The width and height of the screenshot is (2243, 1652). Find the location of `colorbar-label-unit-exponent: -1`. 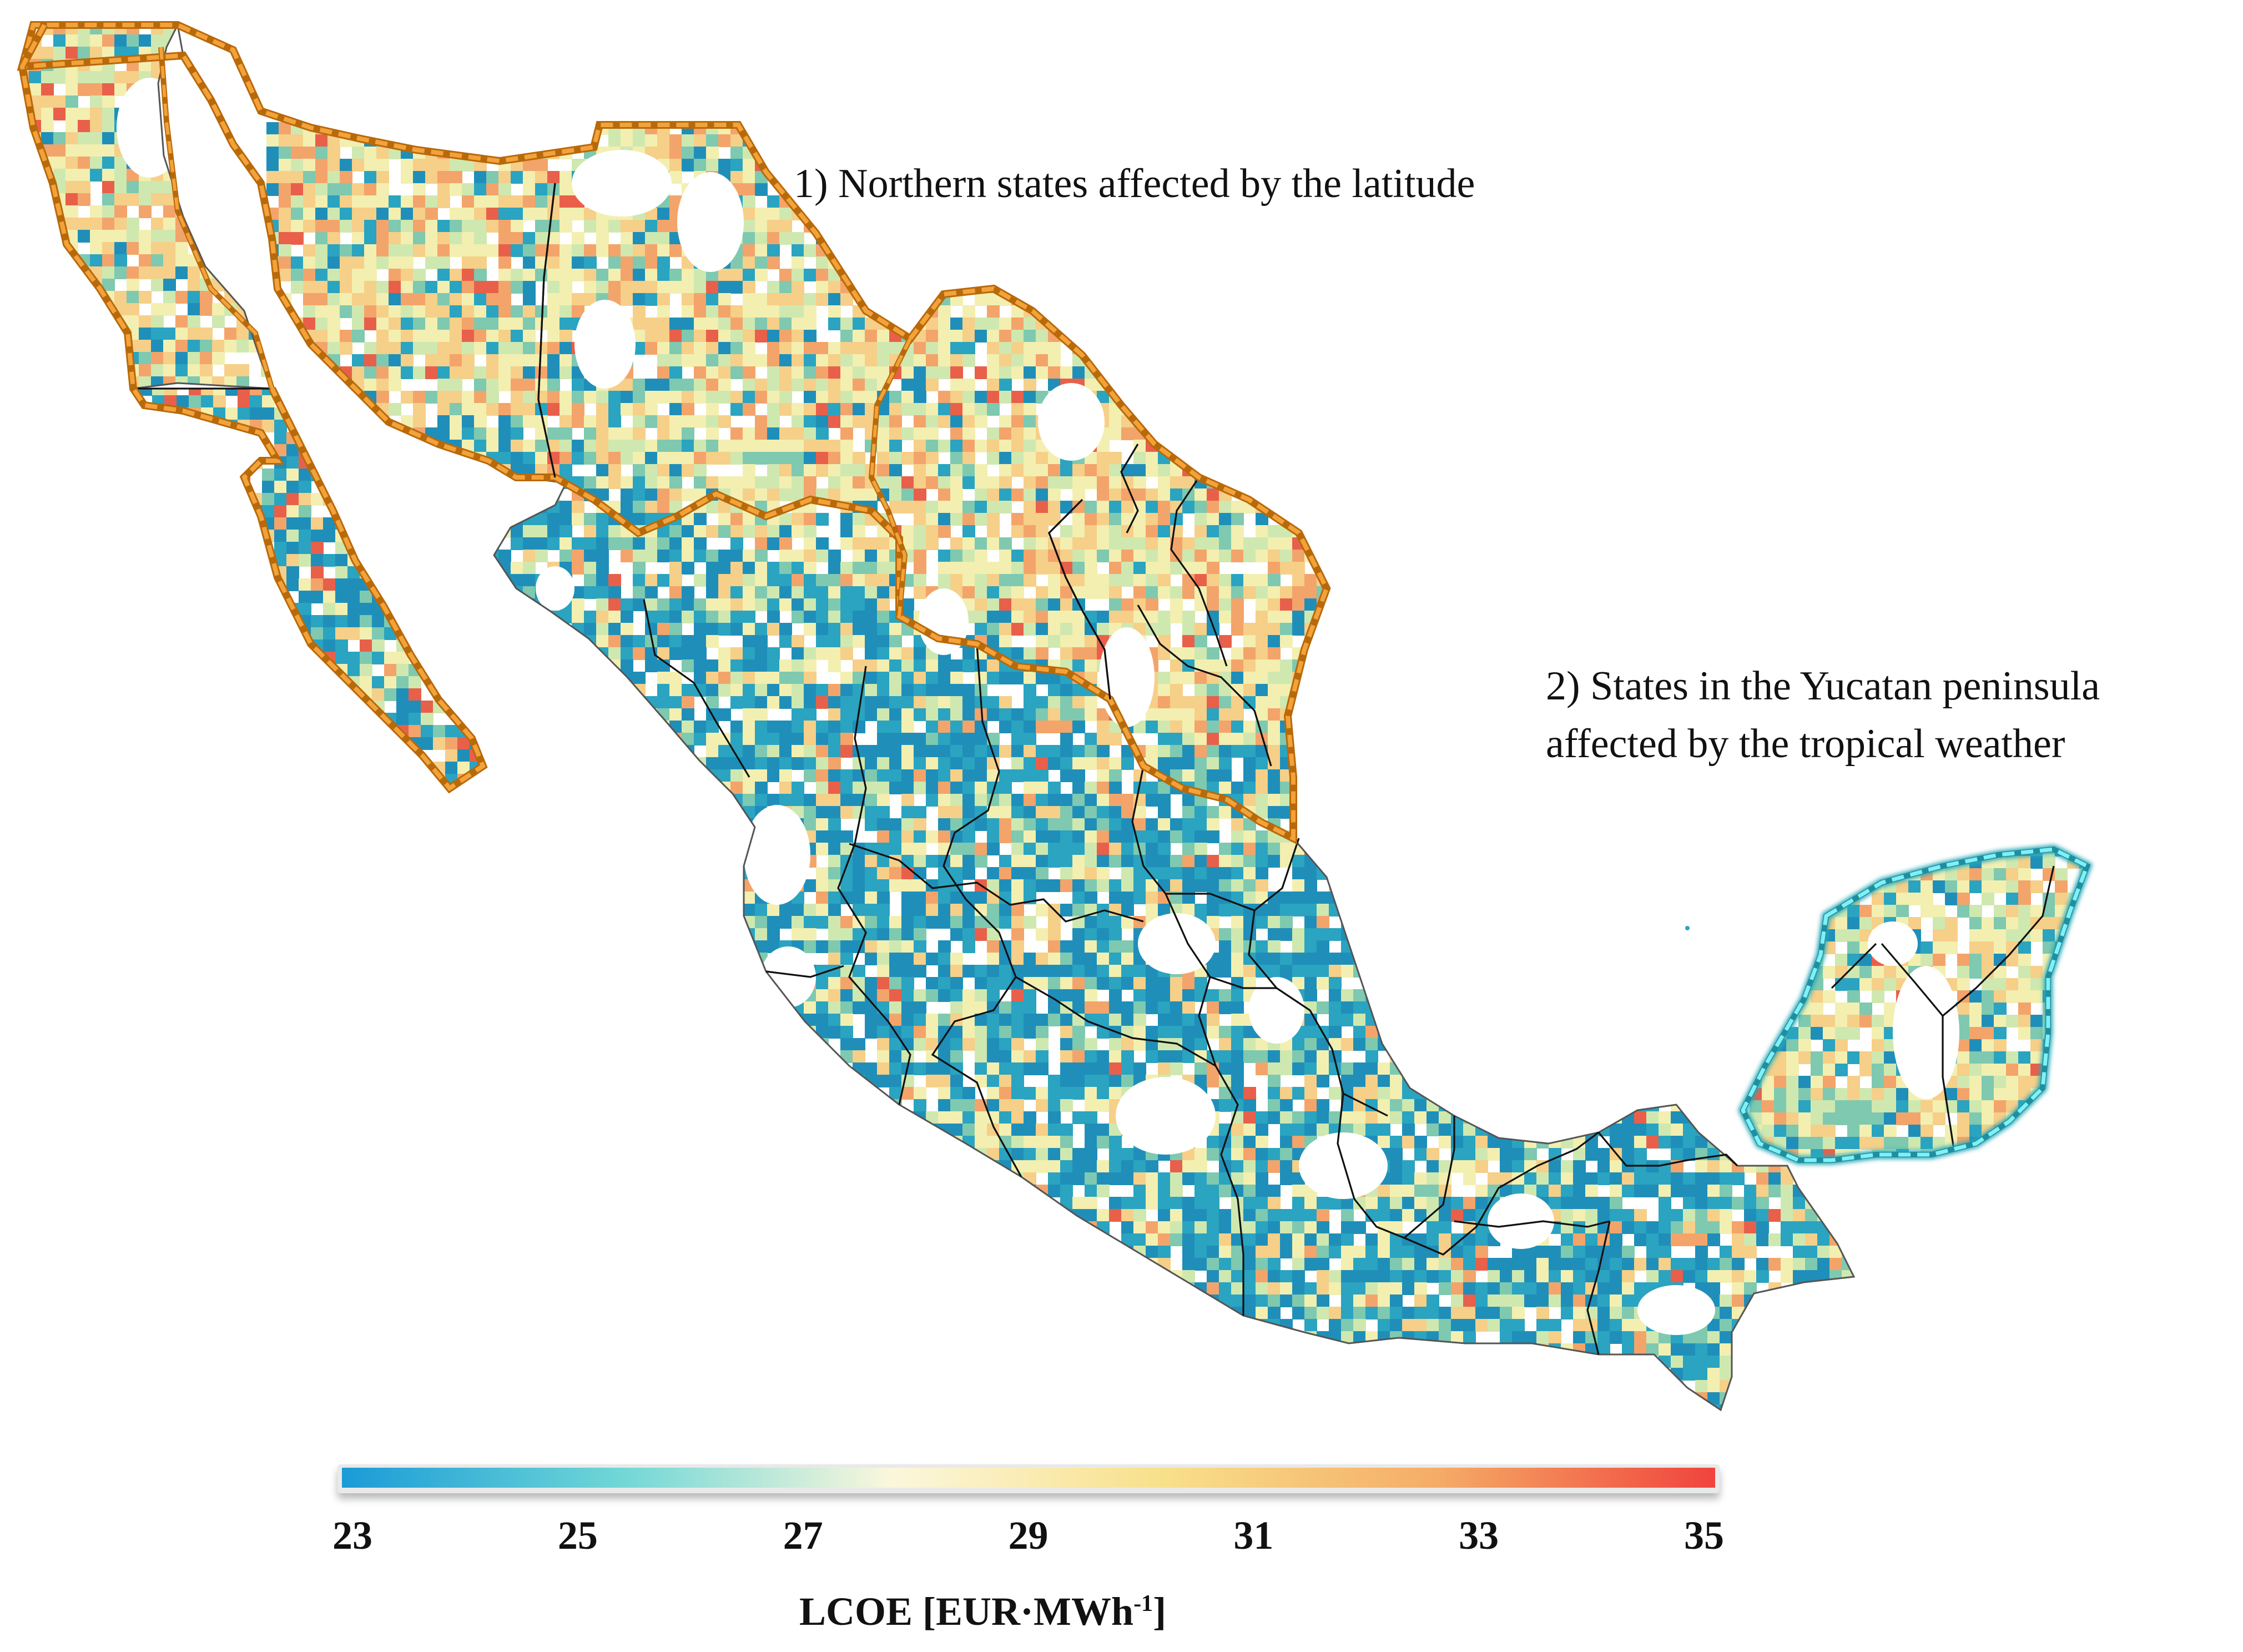

colorbar-label-unit-exponent: -1 is located at coordinates (1143, 1603).